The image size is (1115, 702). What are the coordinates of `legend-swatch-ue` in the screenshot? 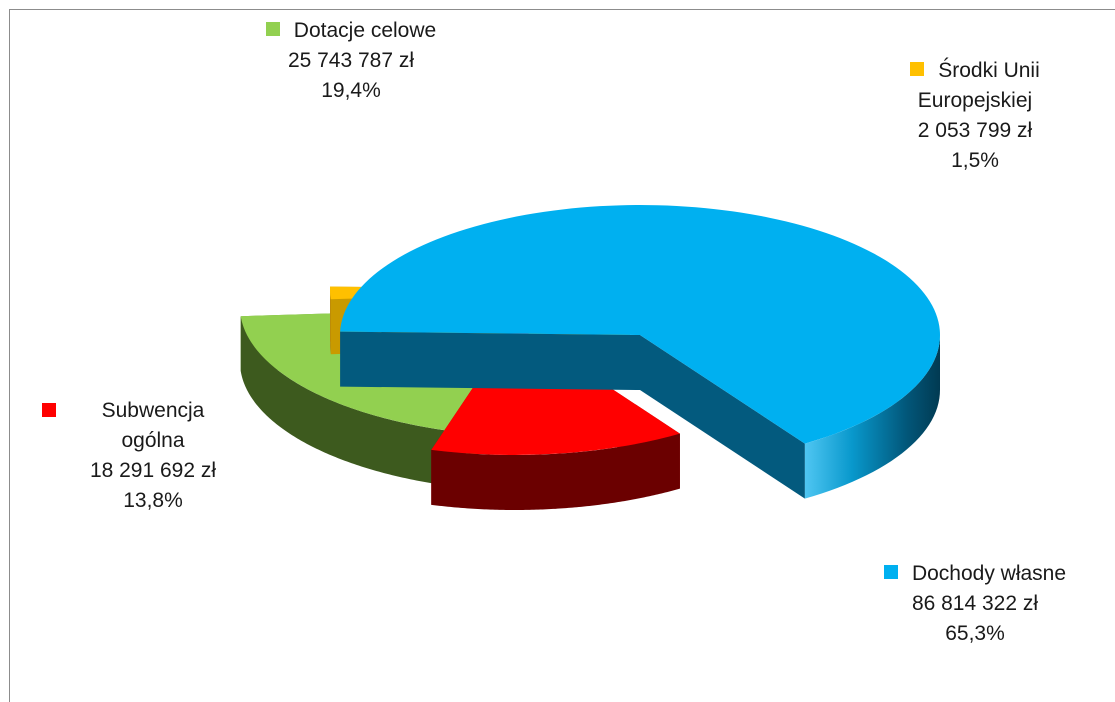 It's located at (917, 69).